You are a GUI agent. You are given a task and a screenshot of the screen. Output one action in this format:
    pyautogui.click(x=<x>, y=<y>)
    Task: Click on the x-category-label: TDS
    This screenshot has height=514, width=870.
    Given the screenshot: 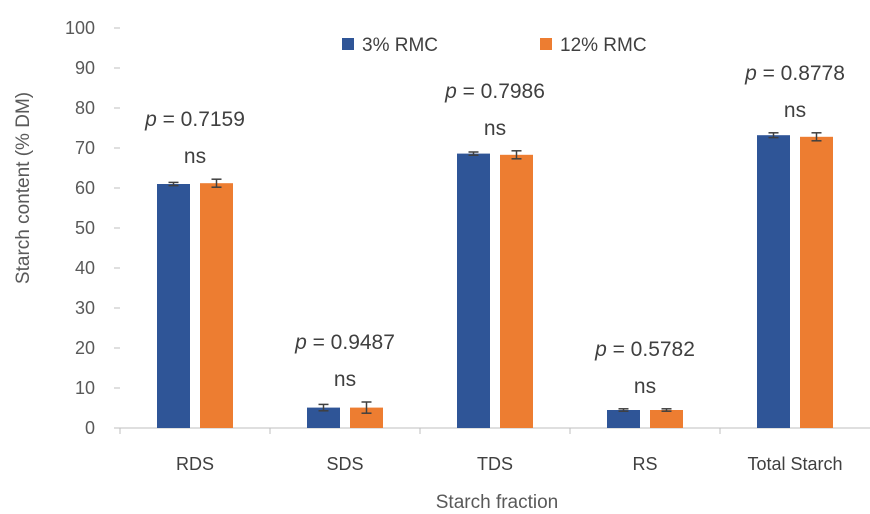 What is the action you would take?
    pyautogui.click(x=495, y=464)
    